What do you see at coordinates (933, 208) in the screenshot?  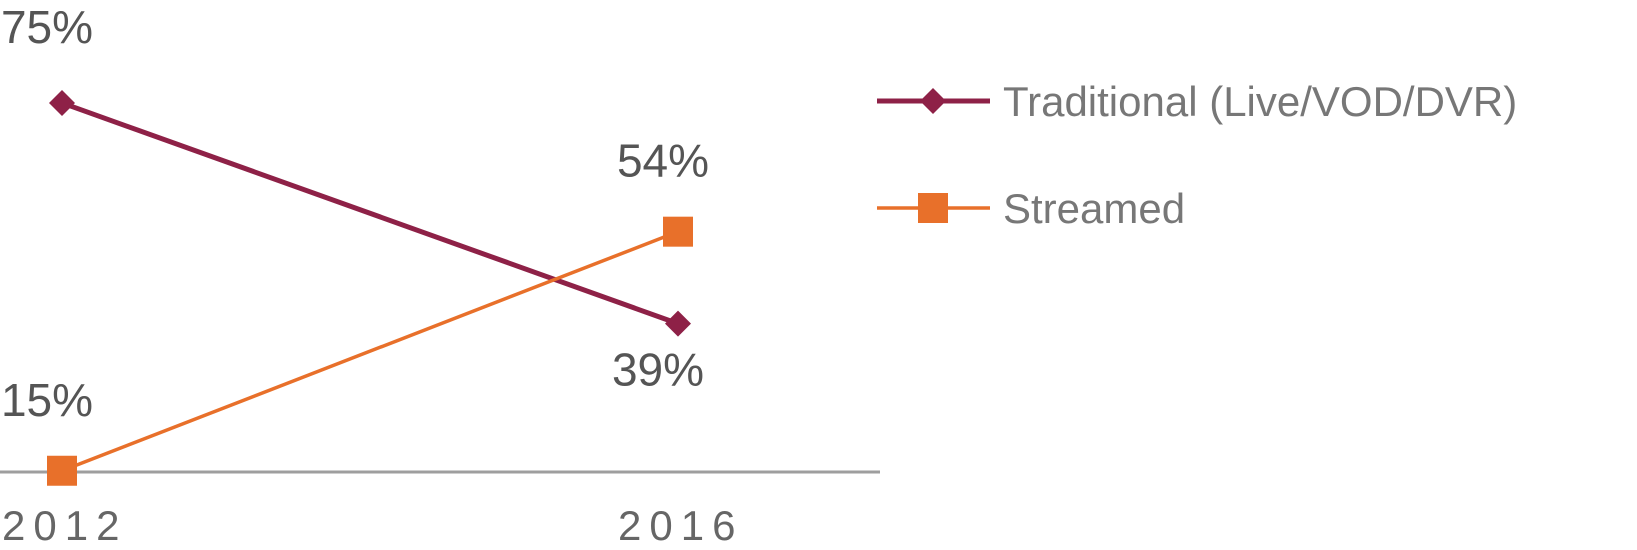 I see `legend-marker-streamed` at bounding box center [933, 208].